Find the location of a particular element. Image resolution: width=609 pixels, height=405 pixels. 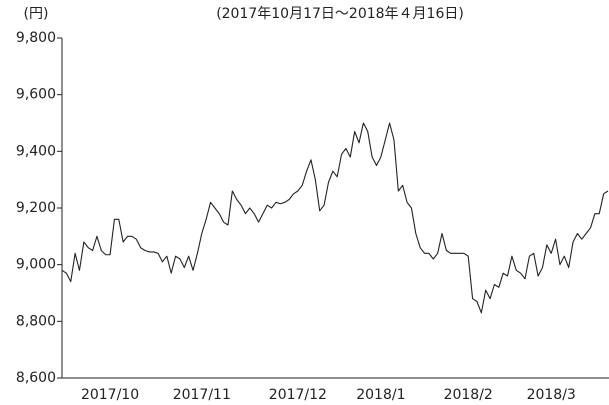

chart-title: (2017年10月17日～2018年４月16日) is located at coordinates (340, 14).